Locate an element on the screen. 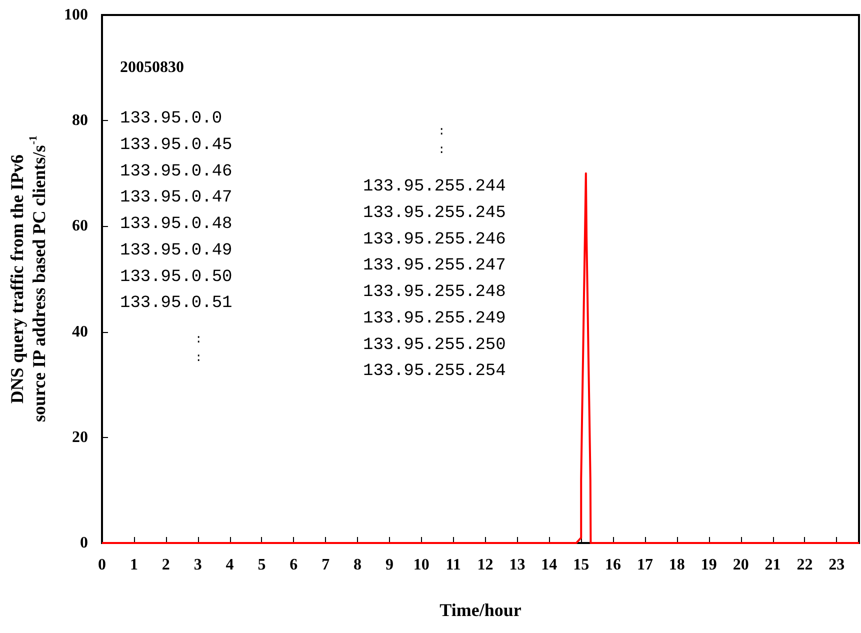 The width and height of the screenshot is (861, 633). x-tick-label: 15 is located at coordinates (581, 565).